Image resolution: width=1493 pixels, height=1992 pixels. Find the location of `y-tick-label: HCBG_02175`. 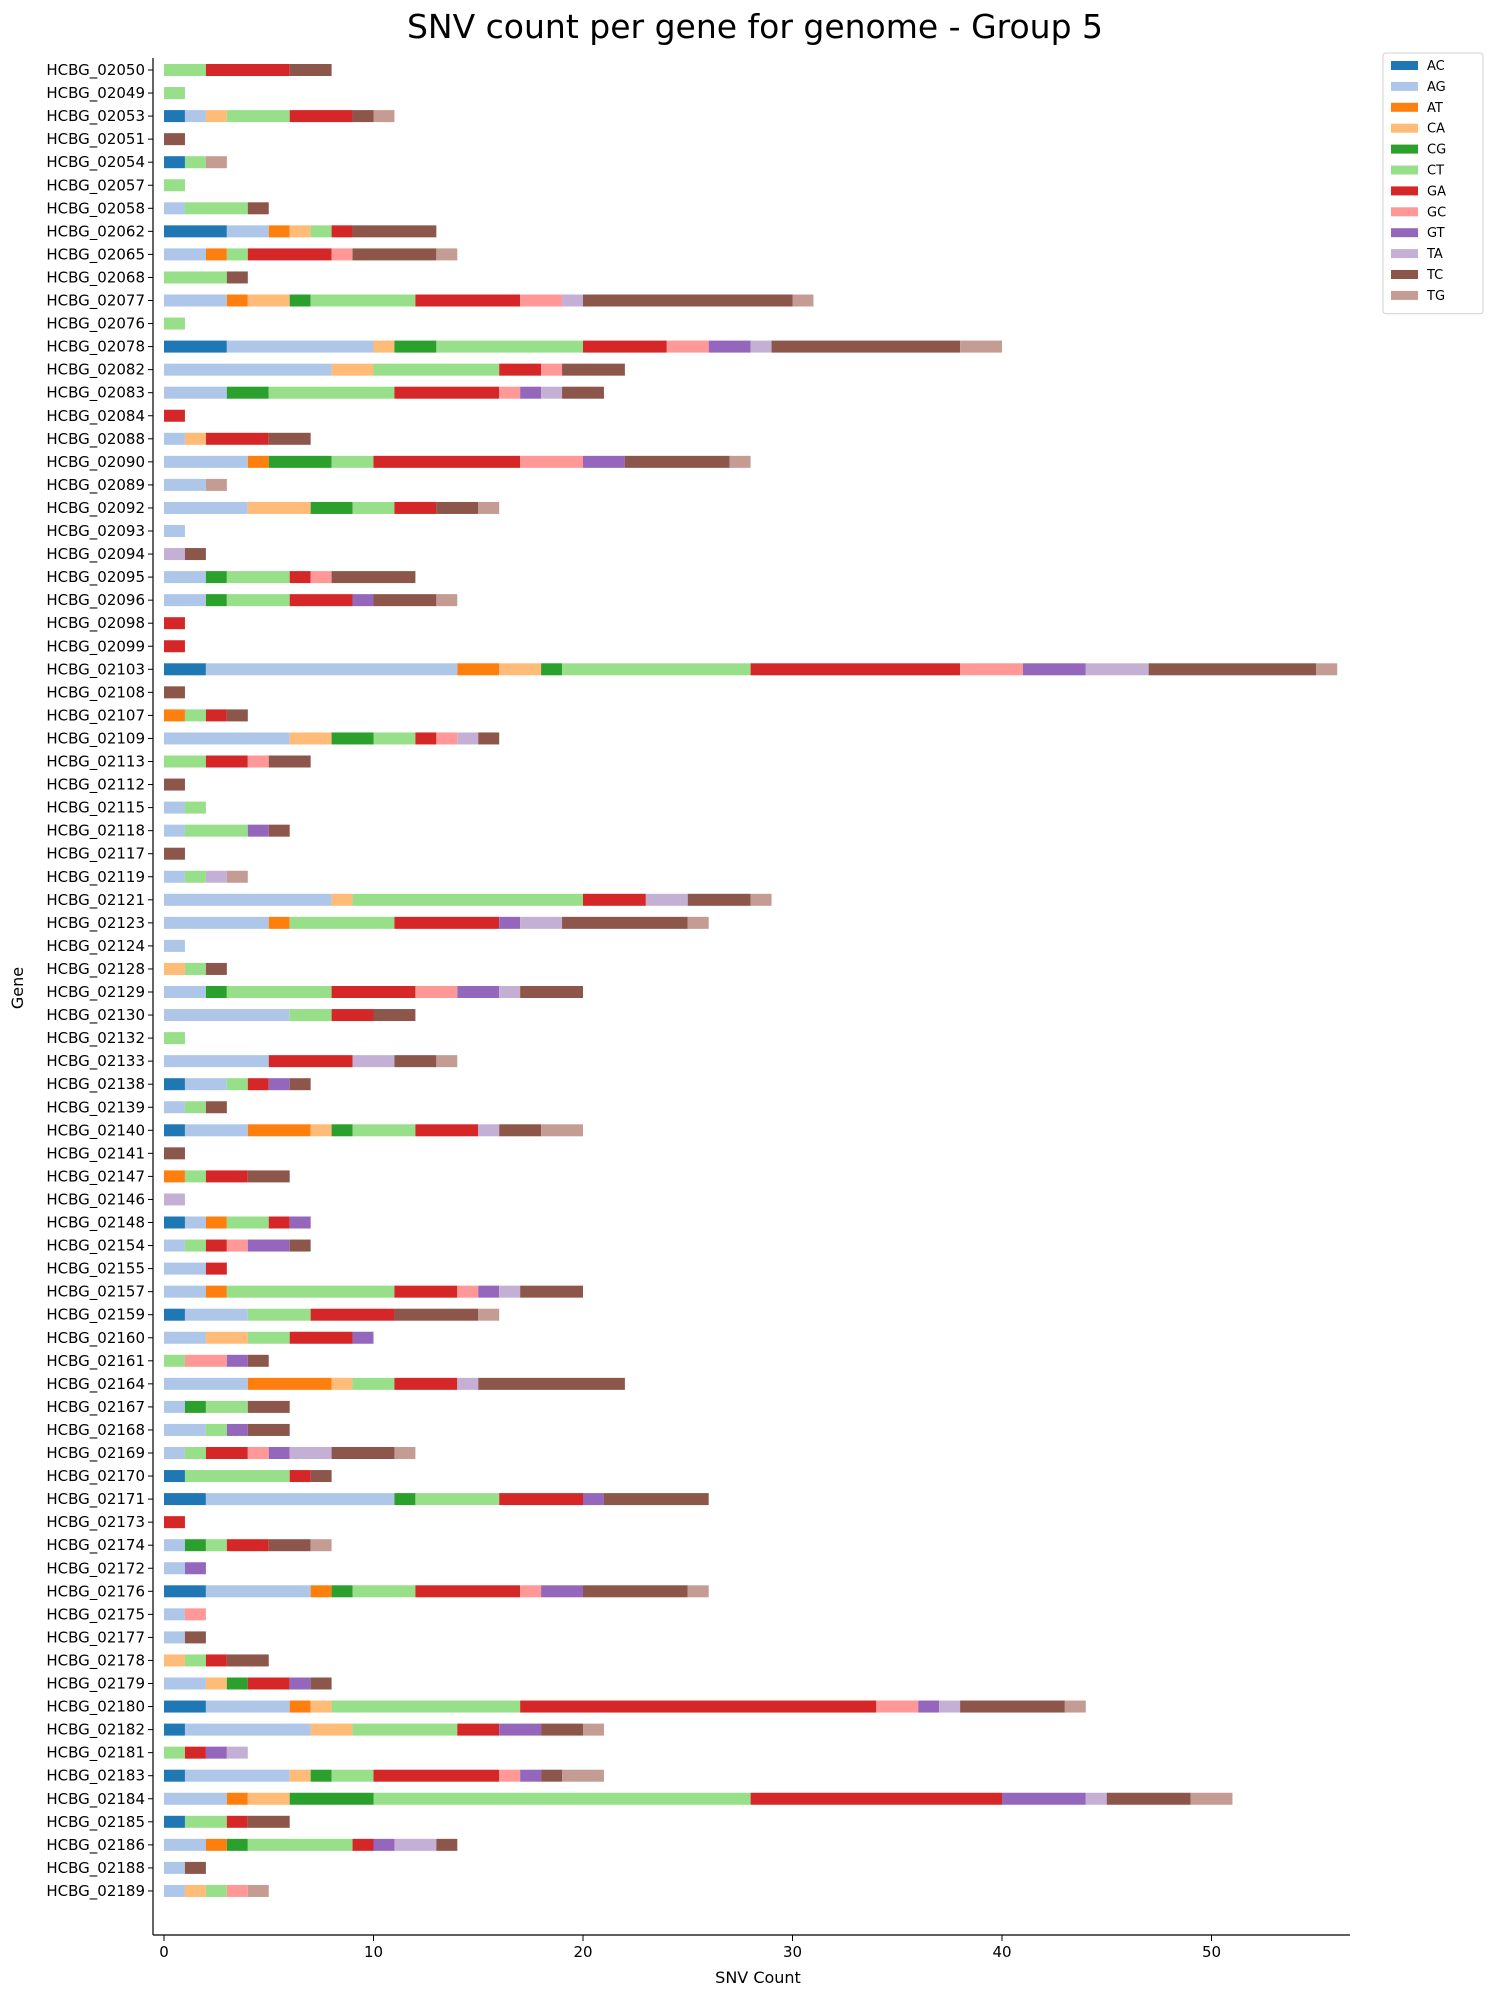

y-tick-label: HCBG_02175 is located at coordinates (95, 1614).